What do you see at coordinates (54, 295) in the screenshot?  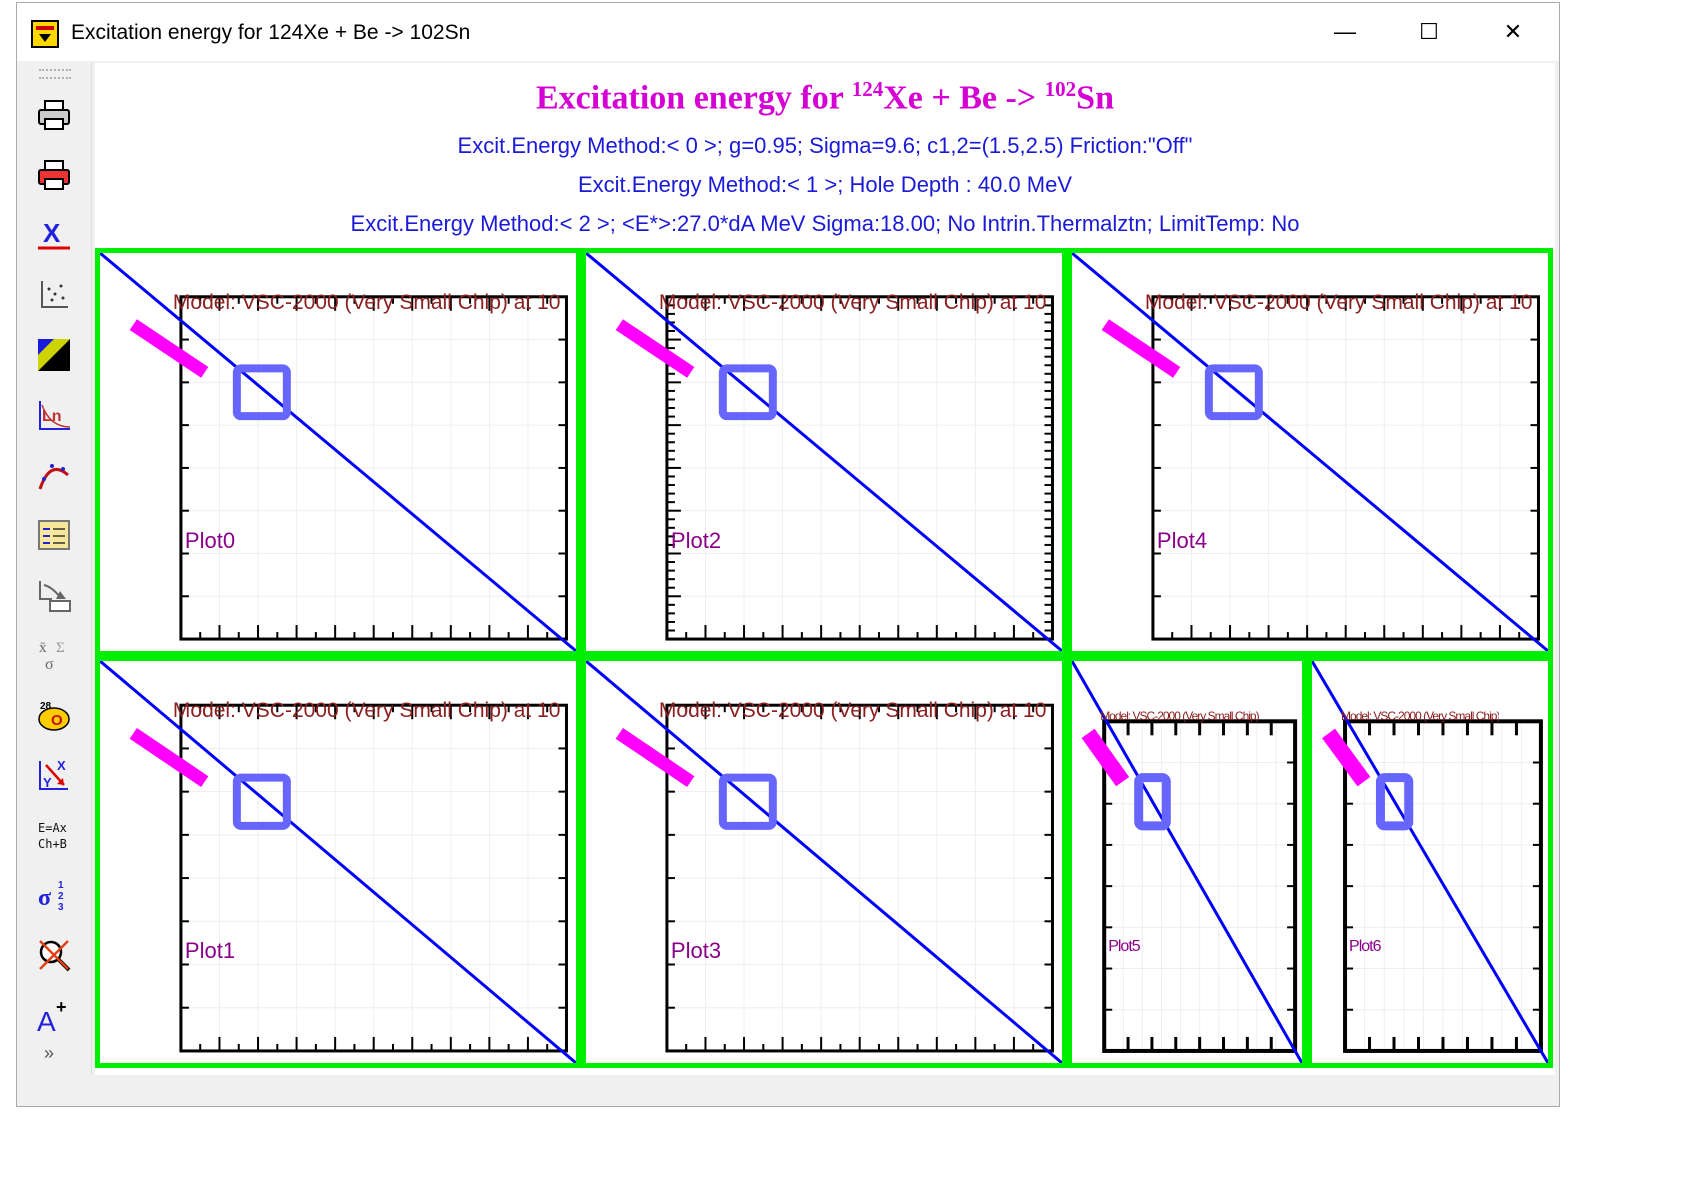 I see `scatter-icon` at bounding box center [54, 295].